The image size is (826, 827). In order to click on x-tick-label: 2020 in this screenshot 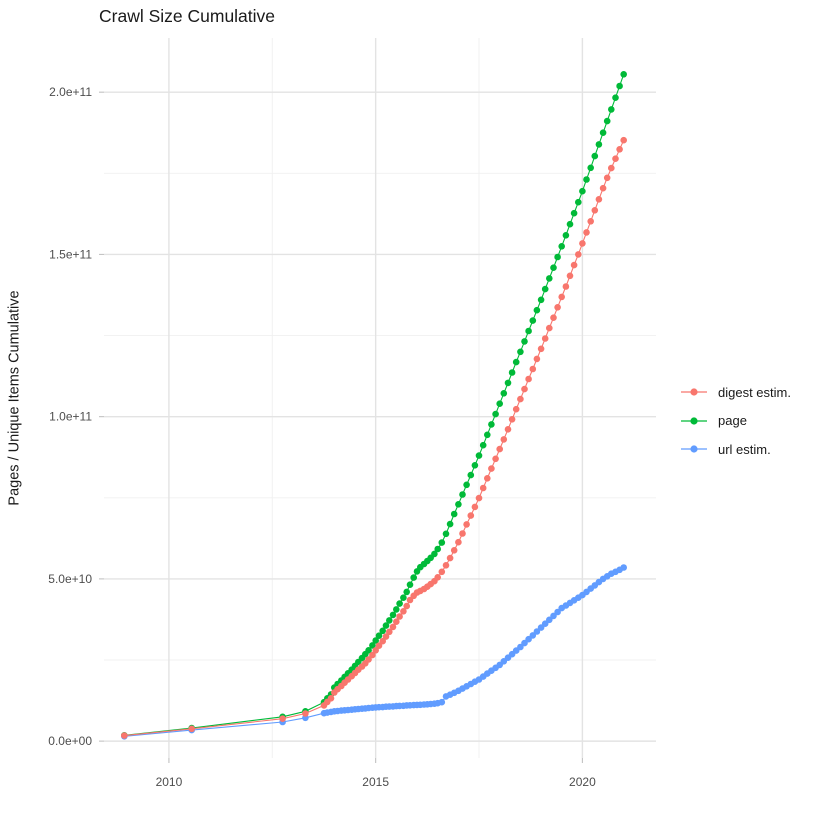, I will do `click(582, 782)`.